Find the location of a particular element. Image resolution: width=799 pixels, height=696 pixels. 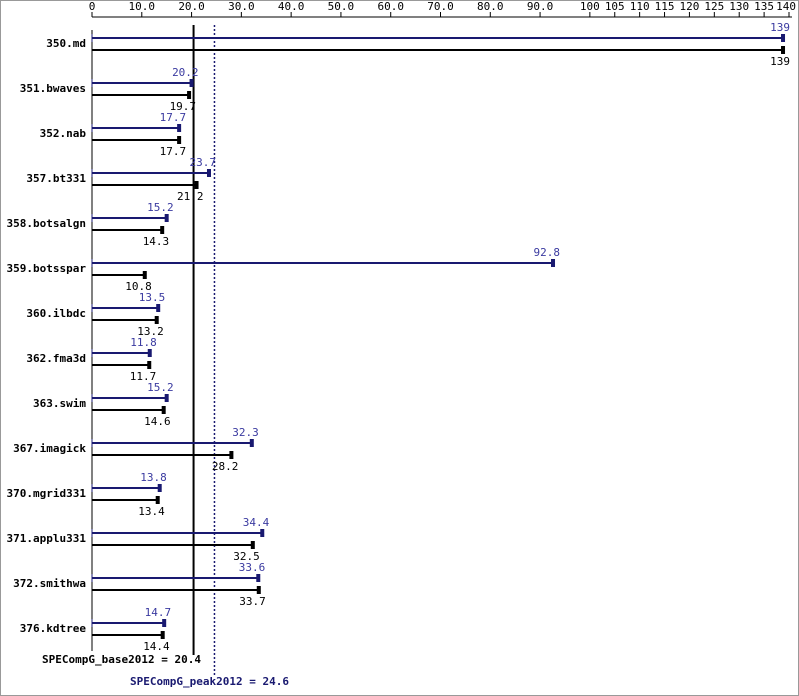

y-tick-label: 359.botsspar is located at coordinates (47, 268).